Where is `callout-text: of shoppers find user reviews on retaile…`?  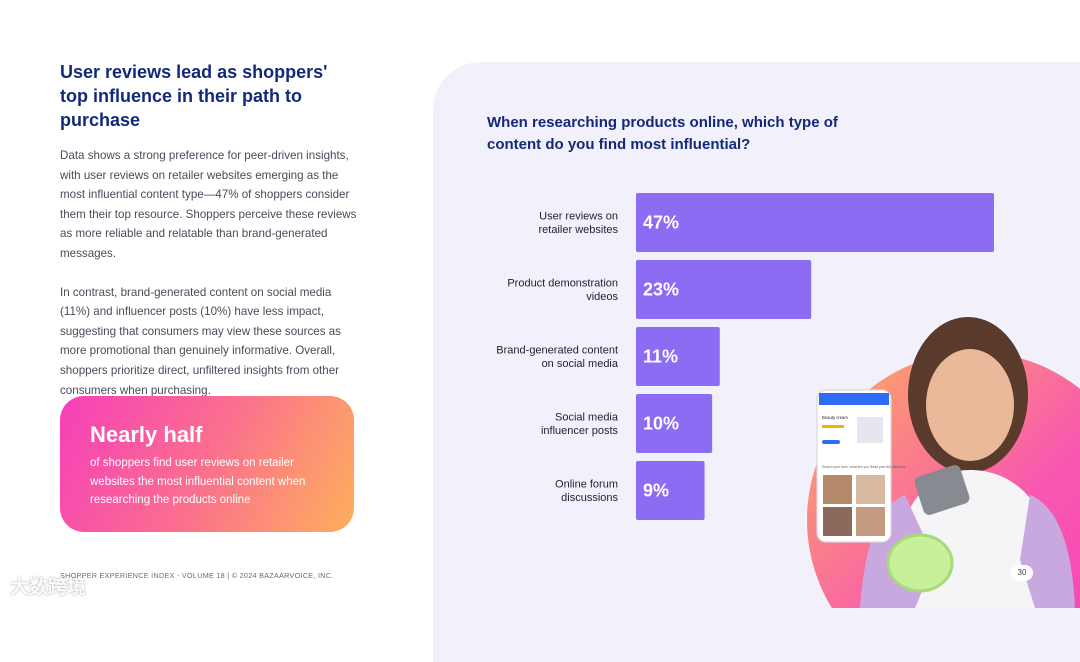
callout-text: of shoppers find user reviews on retaile… is located at coordinates (198, 481).